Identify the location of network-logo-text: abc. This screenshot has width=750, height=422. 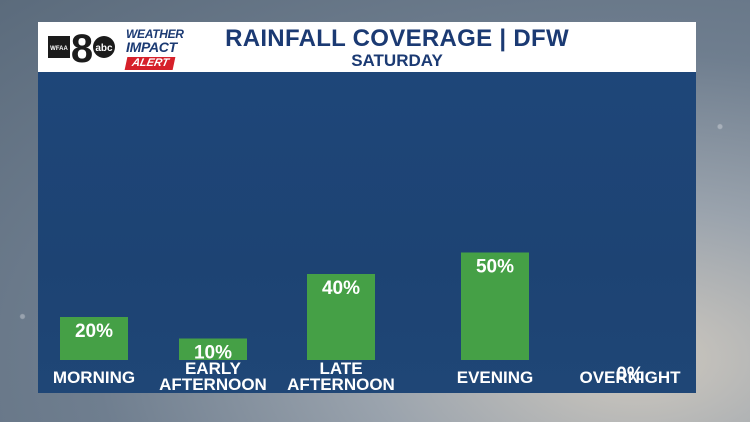
(104, 48).